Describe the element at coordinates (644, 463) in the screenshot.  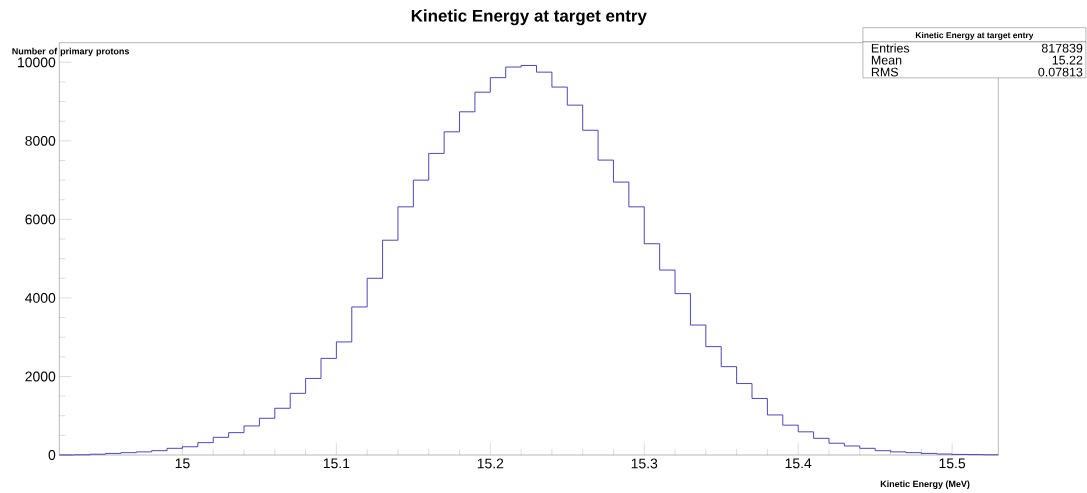
I see `x-tick-label: 15.3` at that location.